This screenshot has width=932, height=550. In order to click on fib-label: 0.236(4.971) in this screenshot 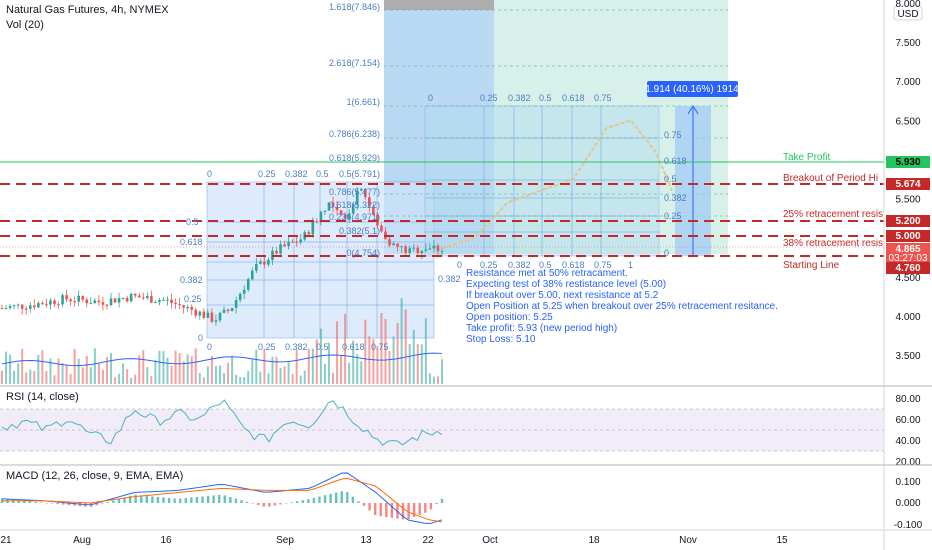, I will do `click(354, 217)`.